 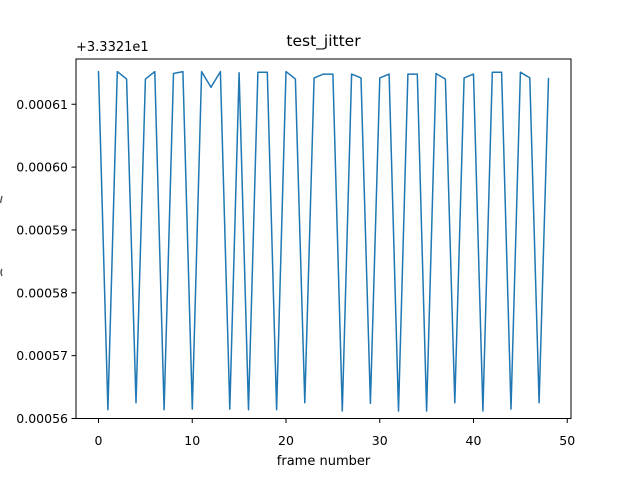 What do you see at coordinates (380, 440) in the screenshot?
I see `x-tick-label: 30` at bounding box center [380, 440].